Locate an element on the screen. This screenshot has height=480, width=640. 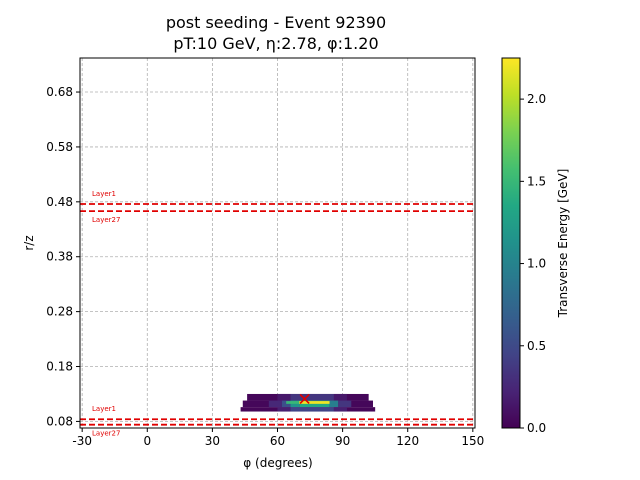
colorbar is located at coordinates (511, 243).